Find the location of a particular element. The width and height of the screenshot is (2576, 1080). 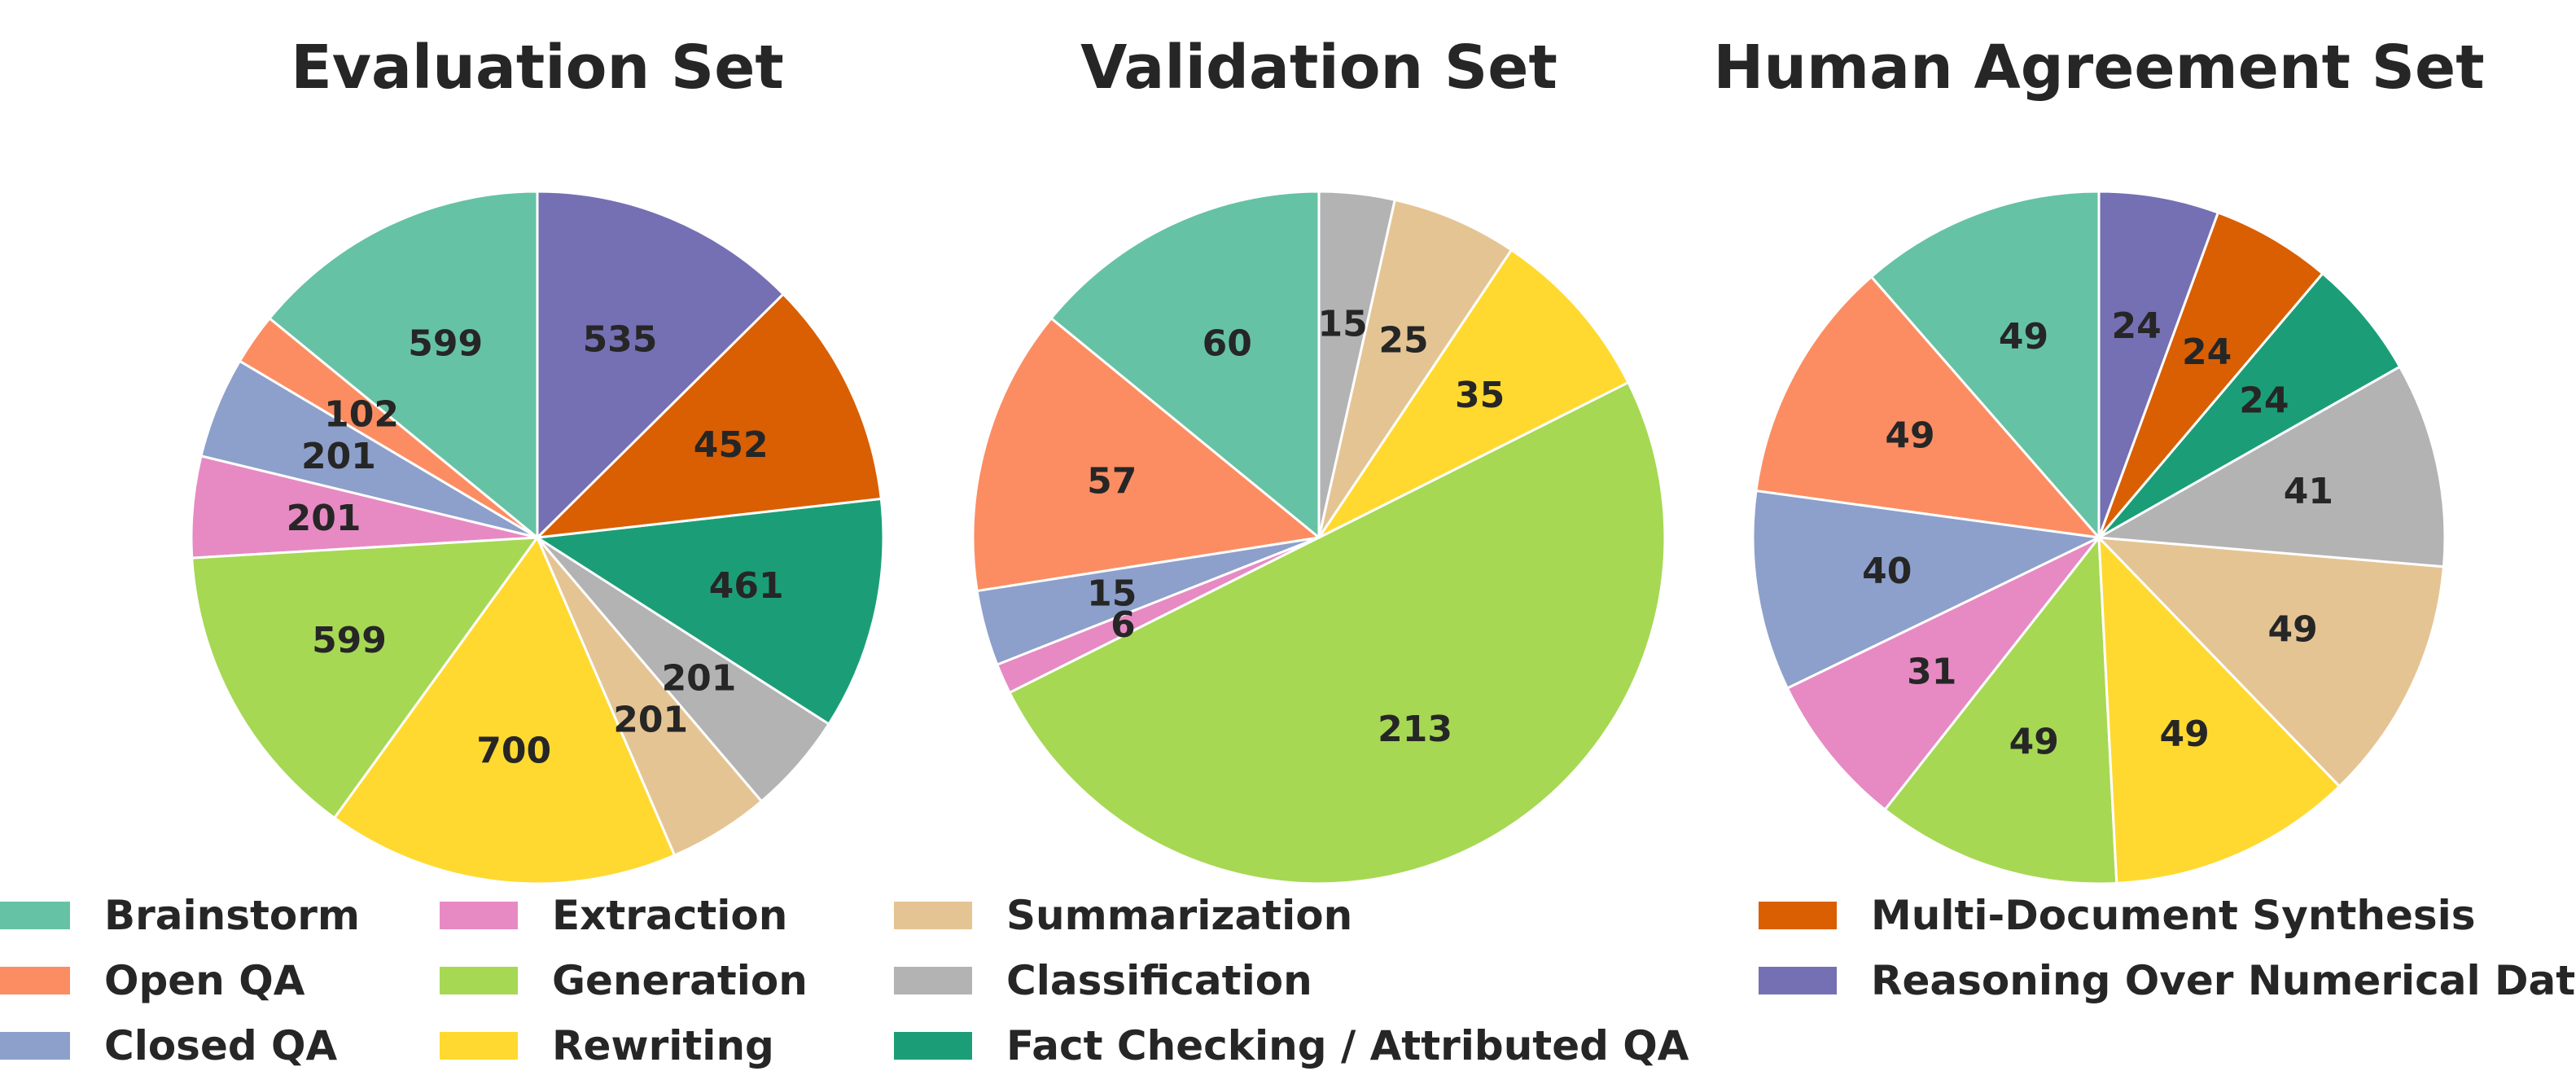

slice-value-label: 102 is located at coordinates (361, 415).